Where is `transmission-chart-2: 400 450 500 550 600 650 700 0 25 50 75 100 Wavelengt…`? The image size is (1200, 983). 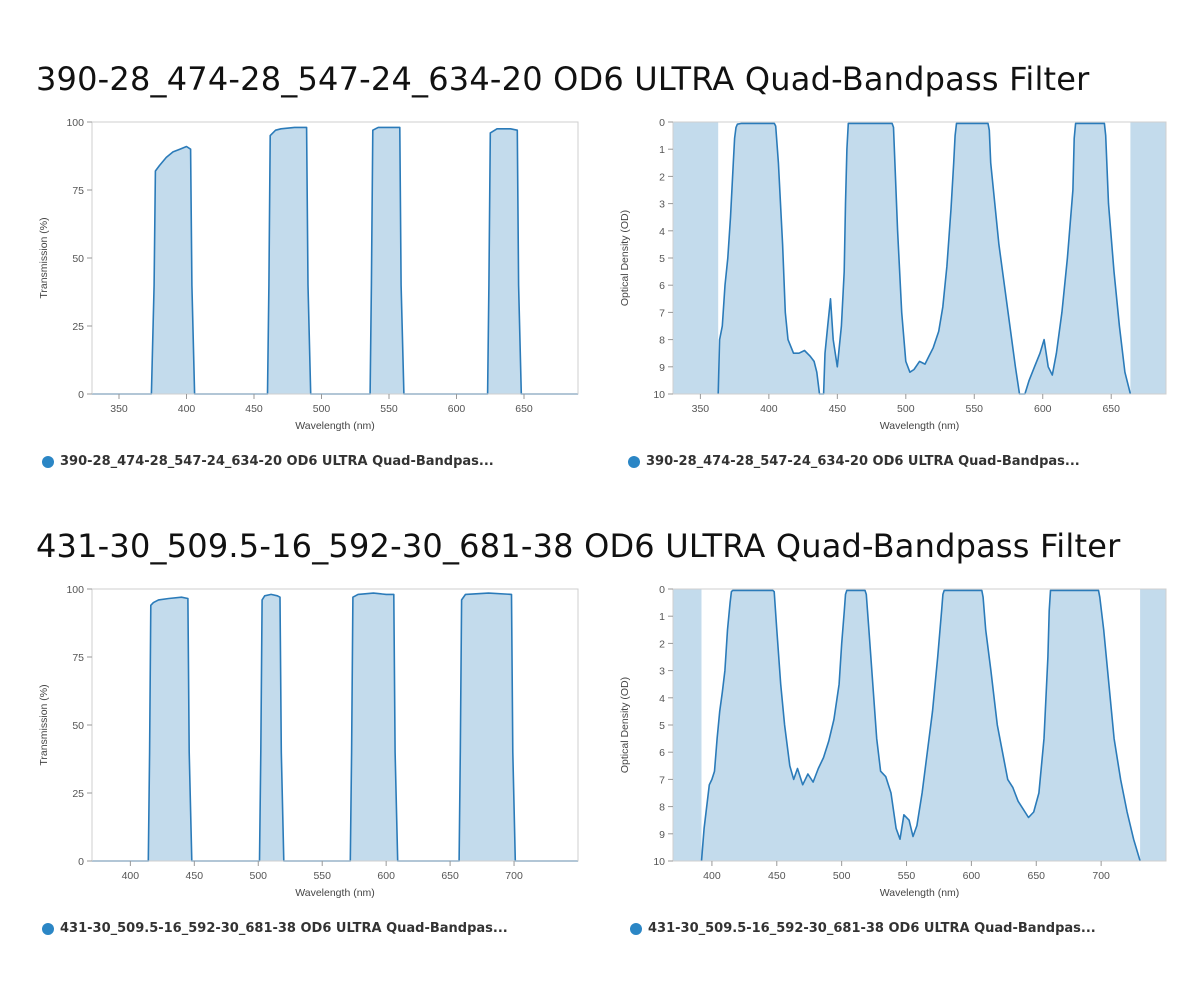
transmission-chart-2: 400 450 500 550 600 650 700 0 25 50 75 100 Wavelengt… is located at coordinates (308, 741).